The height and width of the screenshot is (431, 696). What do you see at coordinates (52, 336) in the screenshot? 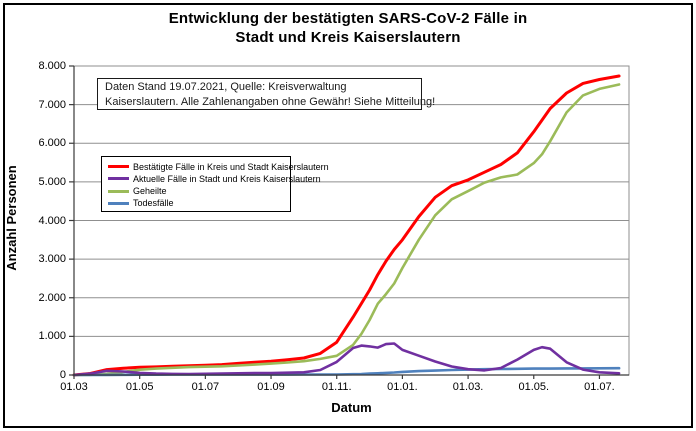
I see `y-tick-label: 1.000` at bounding box center [52, 336].